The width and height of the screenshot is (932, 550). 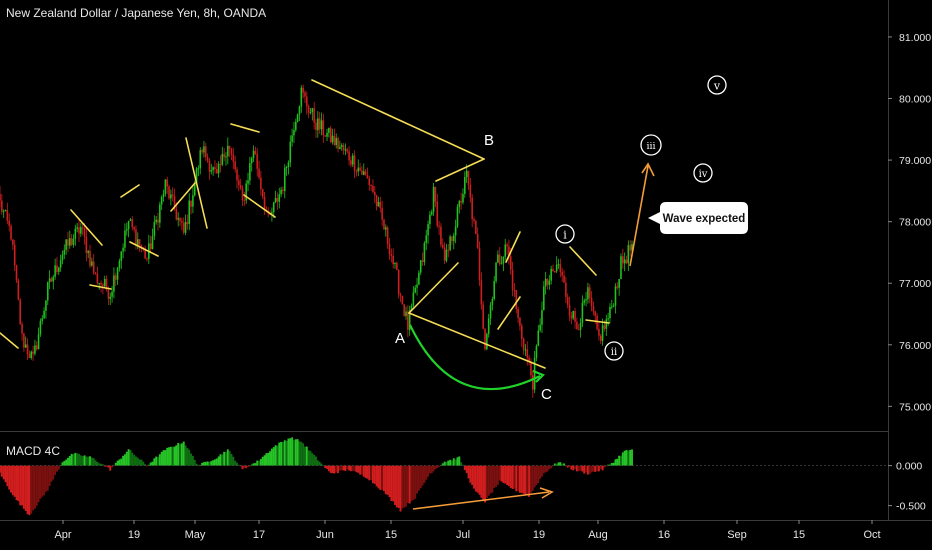 I want to click on curved-arrow, so click(x=475, y=357).